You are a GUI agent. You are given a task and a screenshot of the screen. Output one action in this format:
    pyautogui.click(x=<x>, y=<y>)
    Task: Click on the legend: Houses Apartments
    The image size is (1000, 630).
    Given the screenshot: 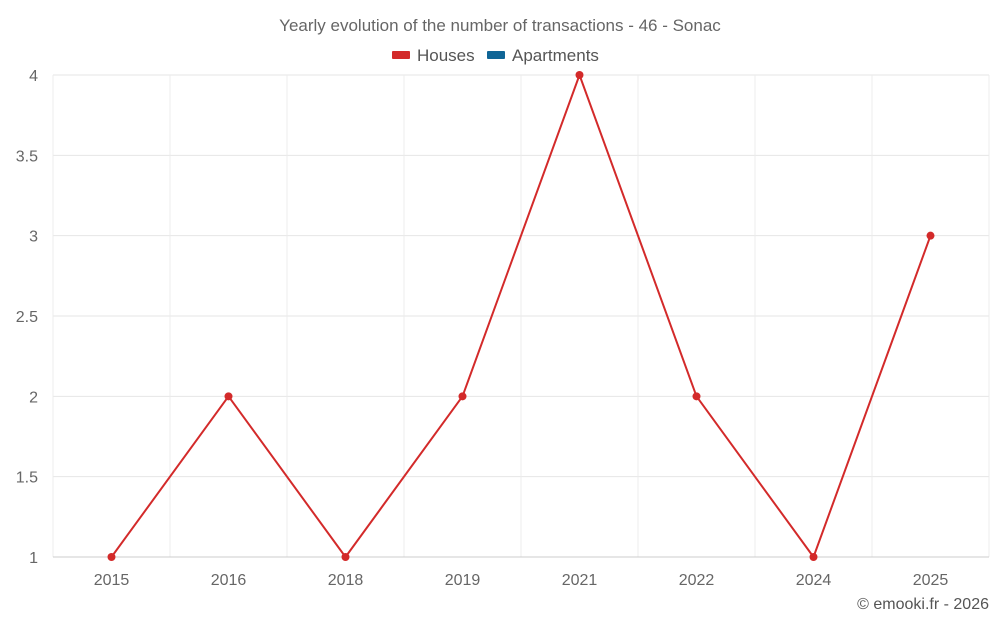 What is the action you would take?
    pyautogui.click(x=495, y=55)
    